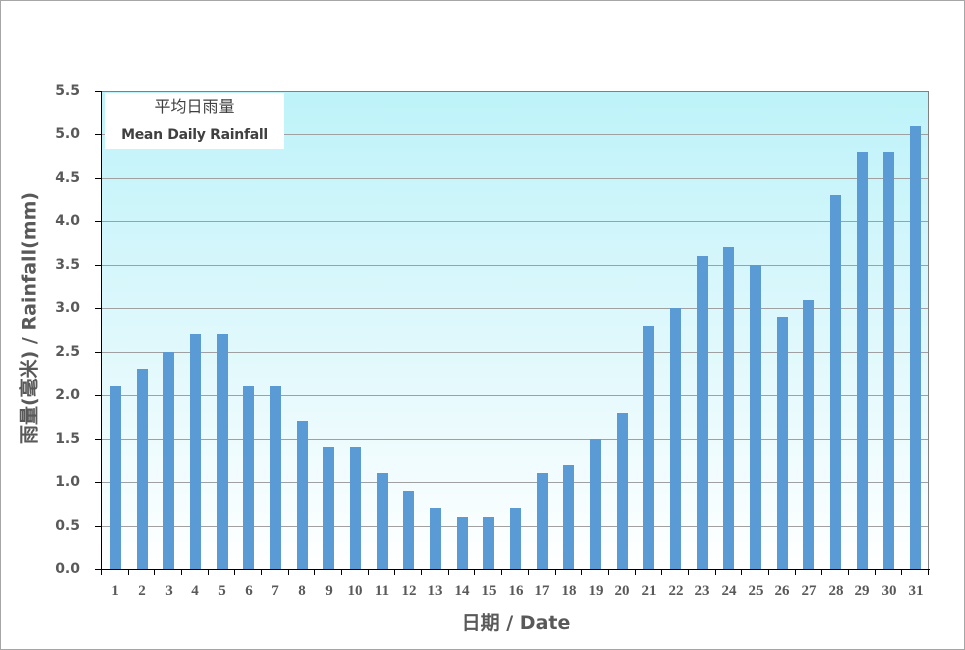 The image size is (965, 650). I want to click on y-axis, so click(101, 330).